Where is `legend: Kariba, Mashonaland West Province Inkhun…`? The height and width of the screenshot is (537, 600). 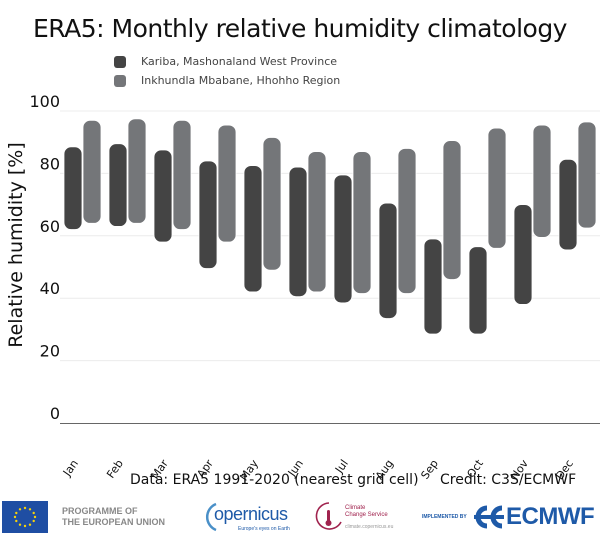 legend: Kariba, Mashonaland West Province Inkhun… is located at coordinates (227, 71).